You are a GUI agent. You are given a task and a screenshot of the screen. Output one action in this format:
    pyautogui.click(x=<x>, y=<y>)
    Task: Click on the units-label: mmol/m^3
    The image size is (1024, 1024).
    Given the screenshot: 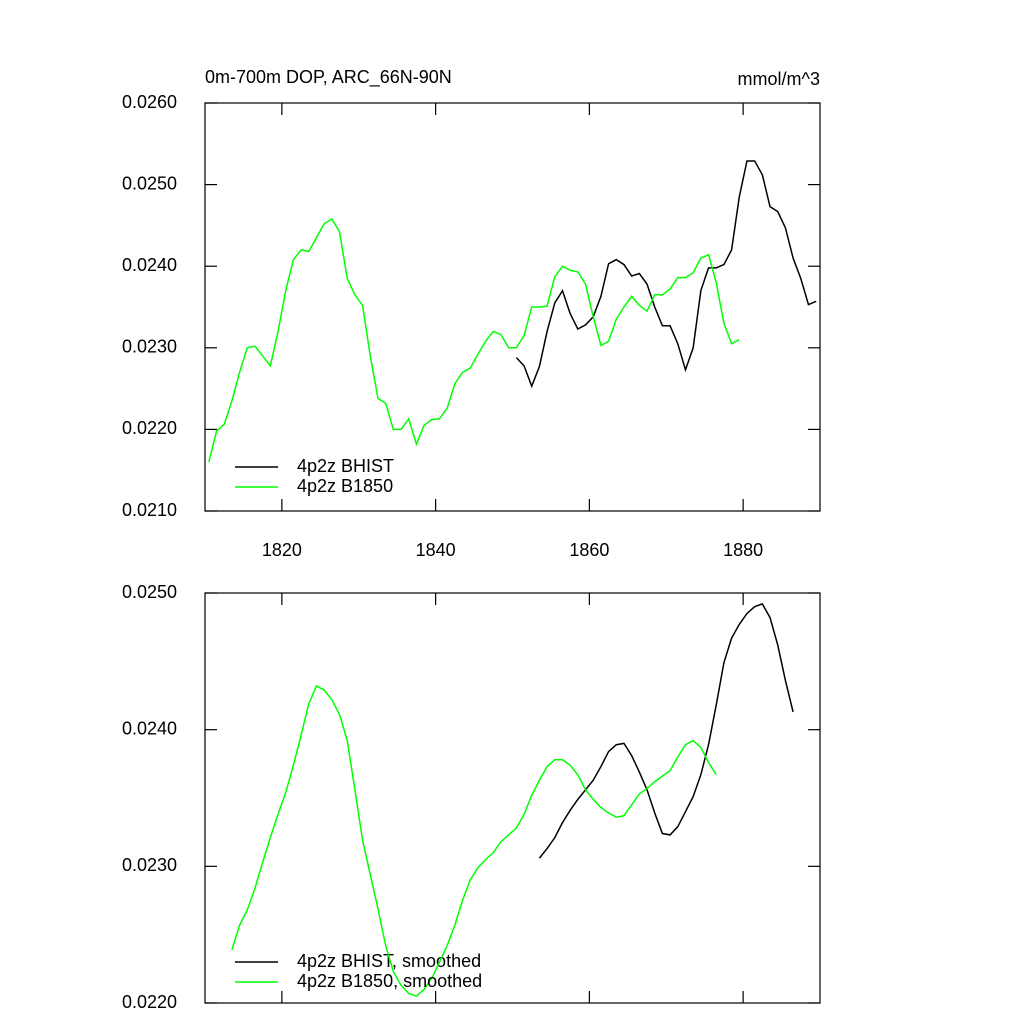 What is the action you would take?
    pyautogui.click(x=779, y=79)
    